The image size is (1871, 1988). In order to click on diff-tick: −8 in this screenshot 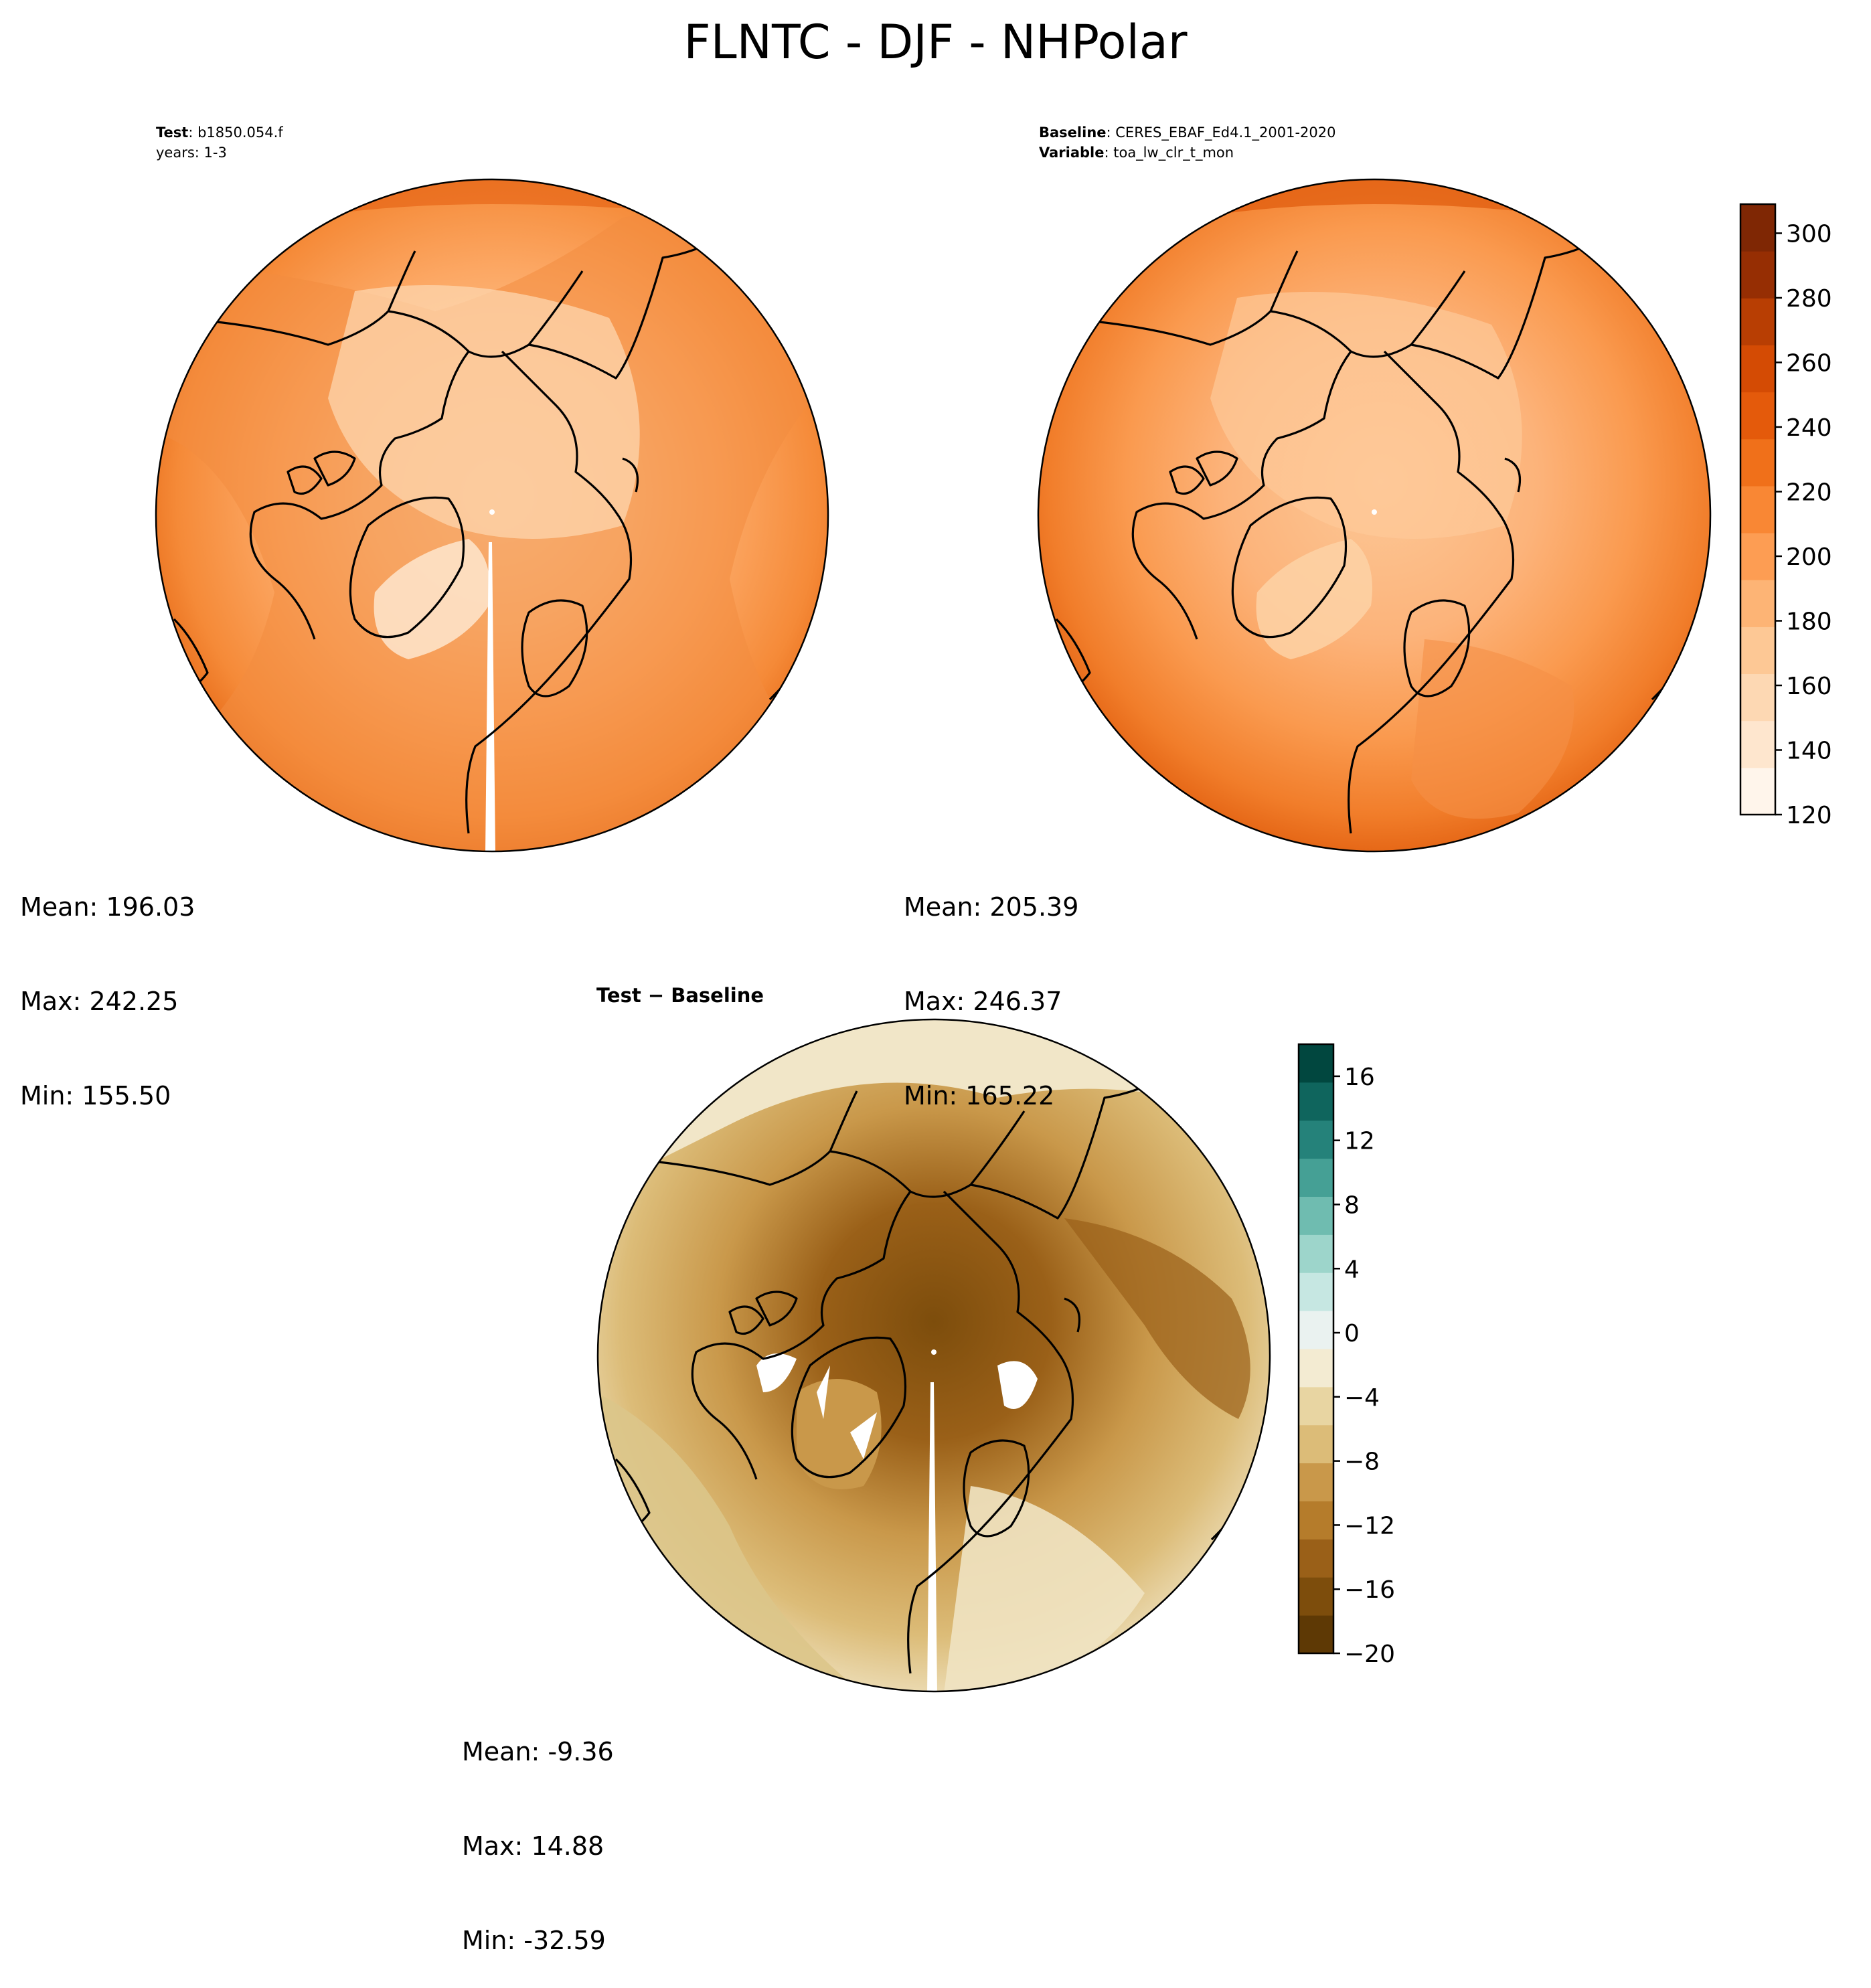, I will do `click(1356, 1462)`.